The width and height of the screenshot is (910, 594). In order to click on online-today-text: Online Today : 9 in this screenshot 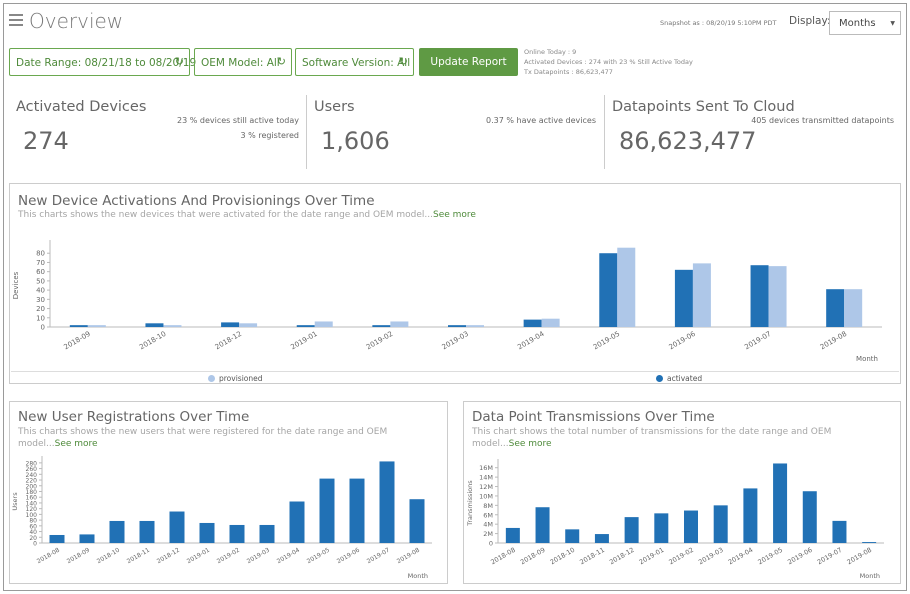, I will do `click(550, 52)`.